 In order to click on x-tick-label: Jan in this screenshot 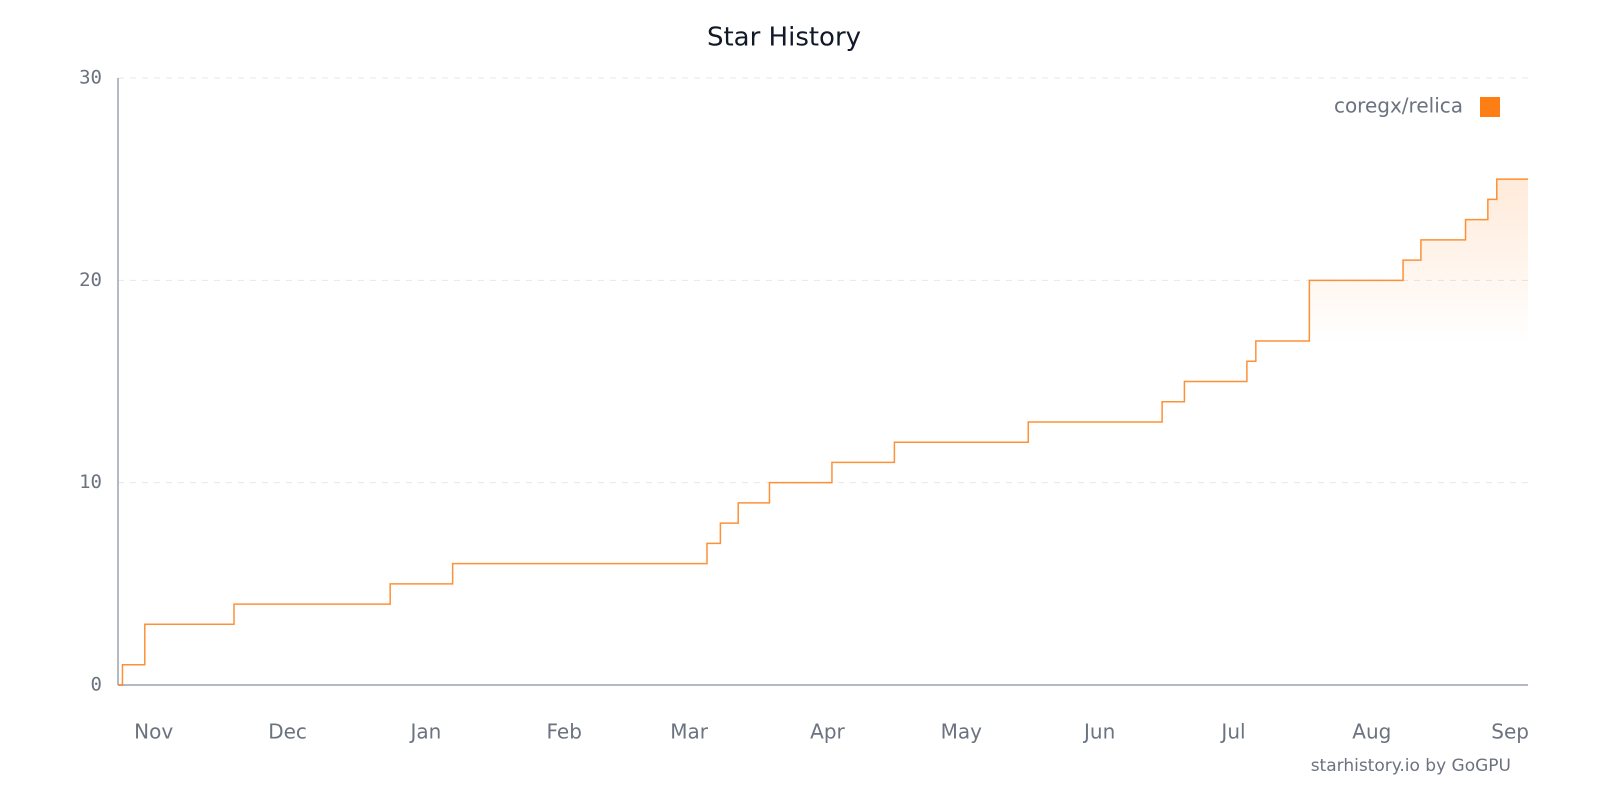, I will do `click(424, 732)`.